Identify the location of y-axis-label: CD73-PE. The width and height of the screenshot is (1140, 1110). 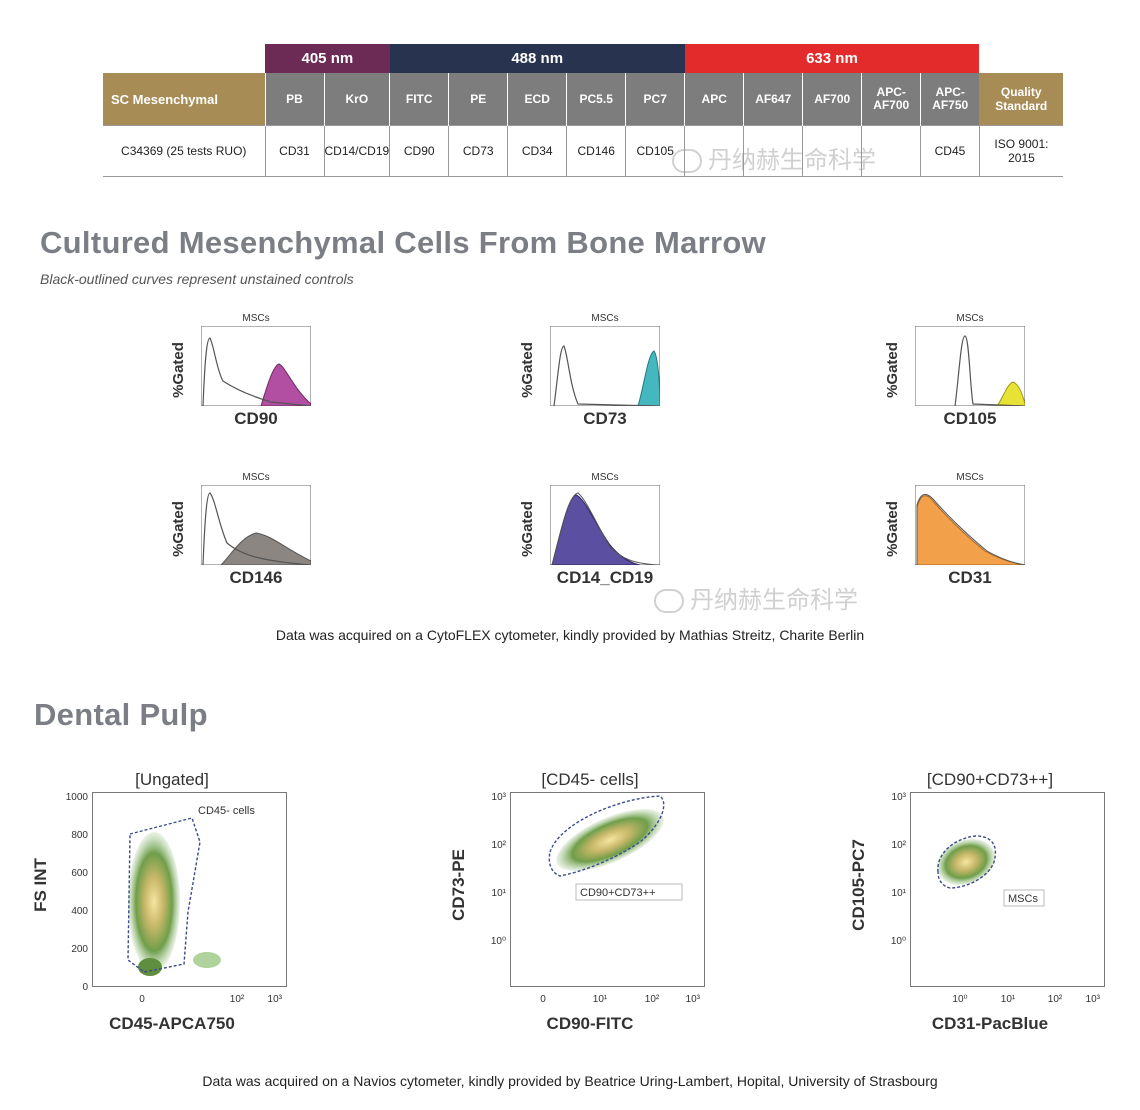
(458, 885).